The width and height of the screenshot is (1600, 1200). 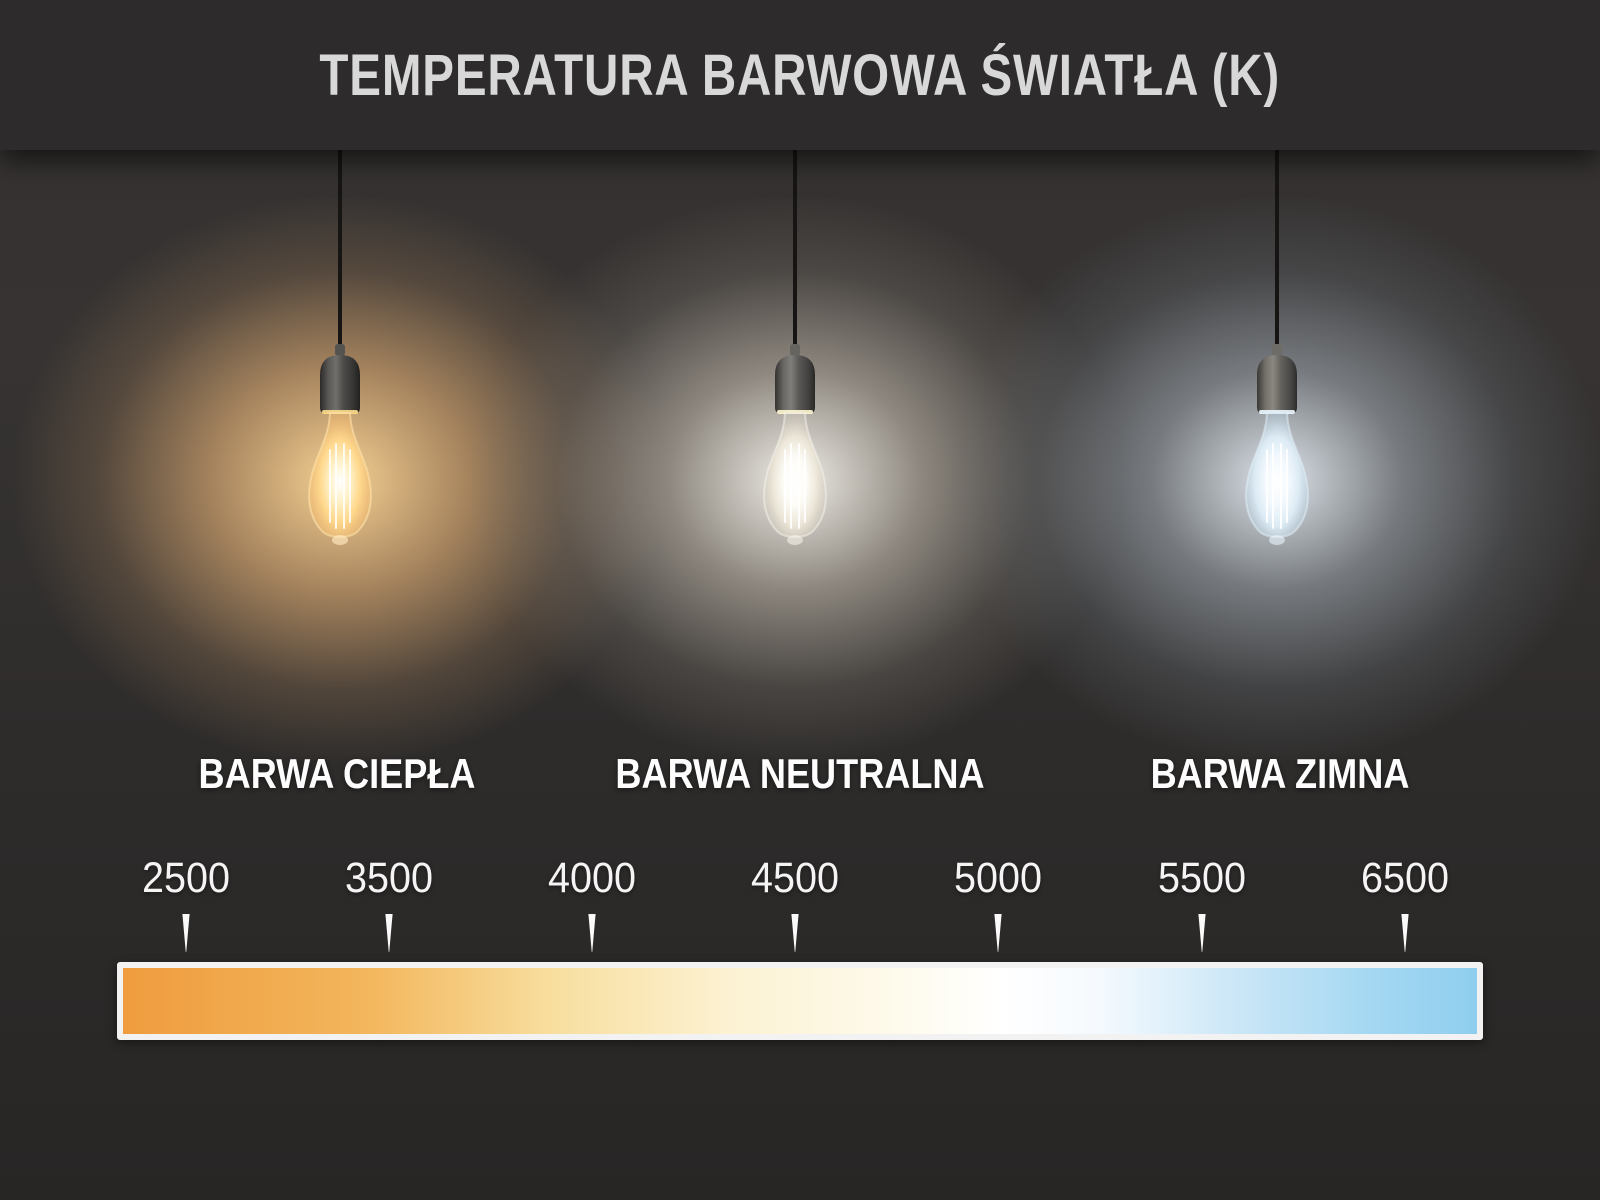 I want to click on header-band: TEMPERATURA BARWOWA ŚWIATŁA (K), so click(x=800, y=75).